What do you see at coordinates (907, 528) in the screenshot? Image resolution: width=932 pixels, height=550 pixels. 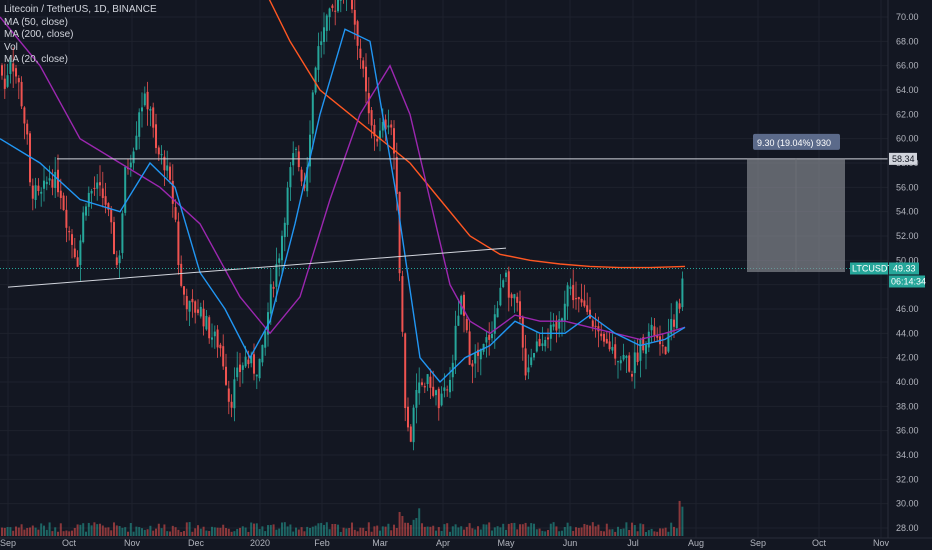 I see `price-tick-label: 28.00` at bounding box center [907, 528].